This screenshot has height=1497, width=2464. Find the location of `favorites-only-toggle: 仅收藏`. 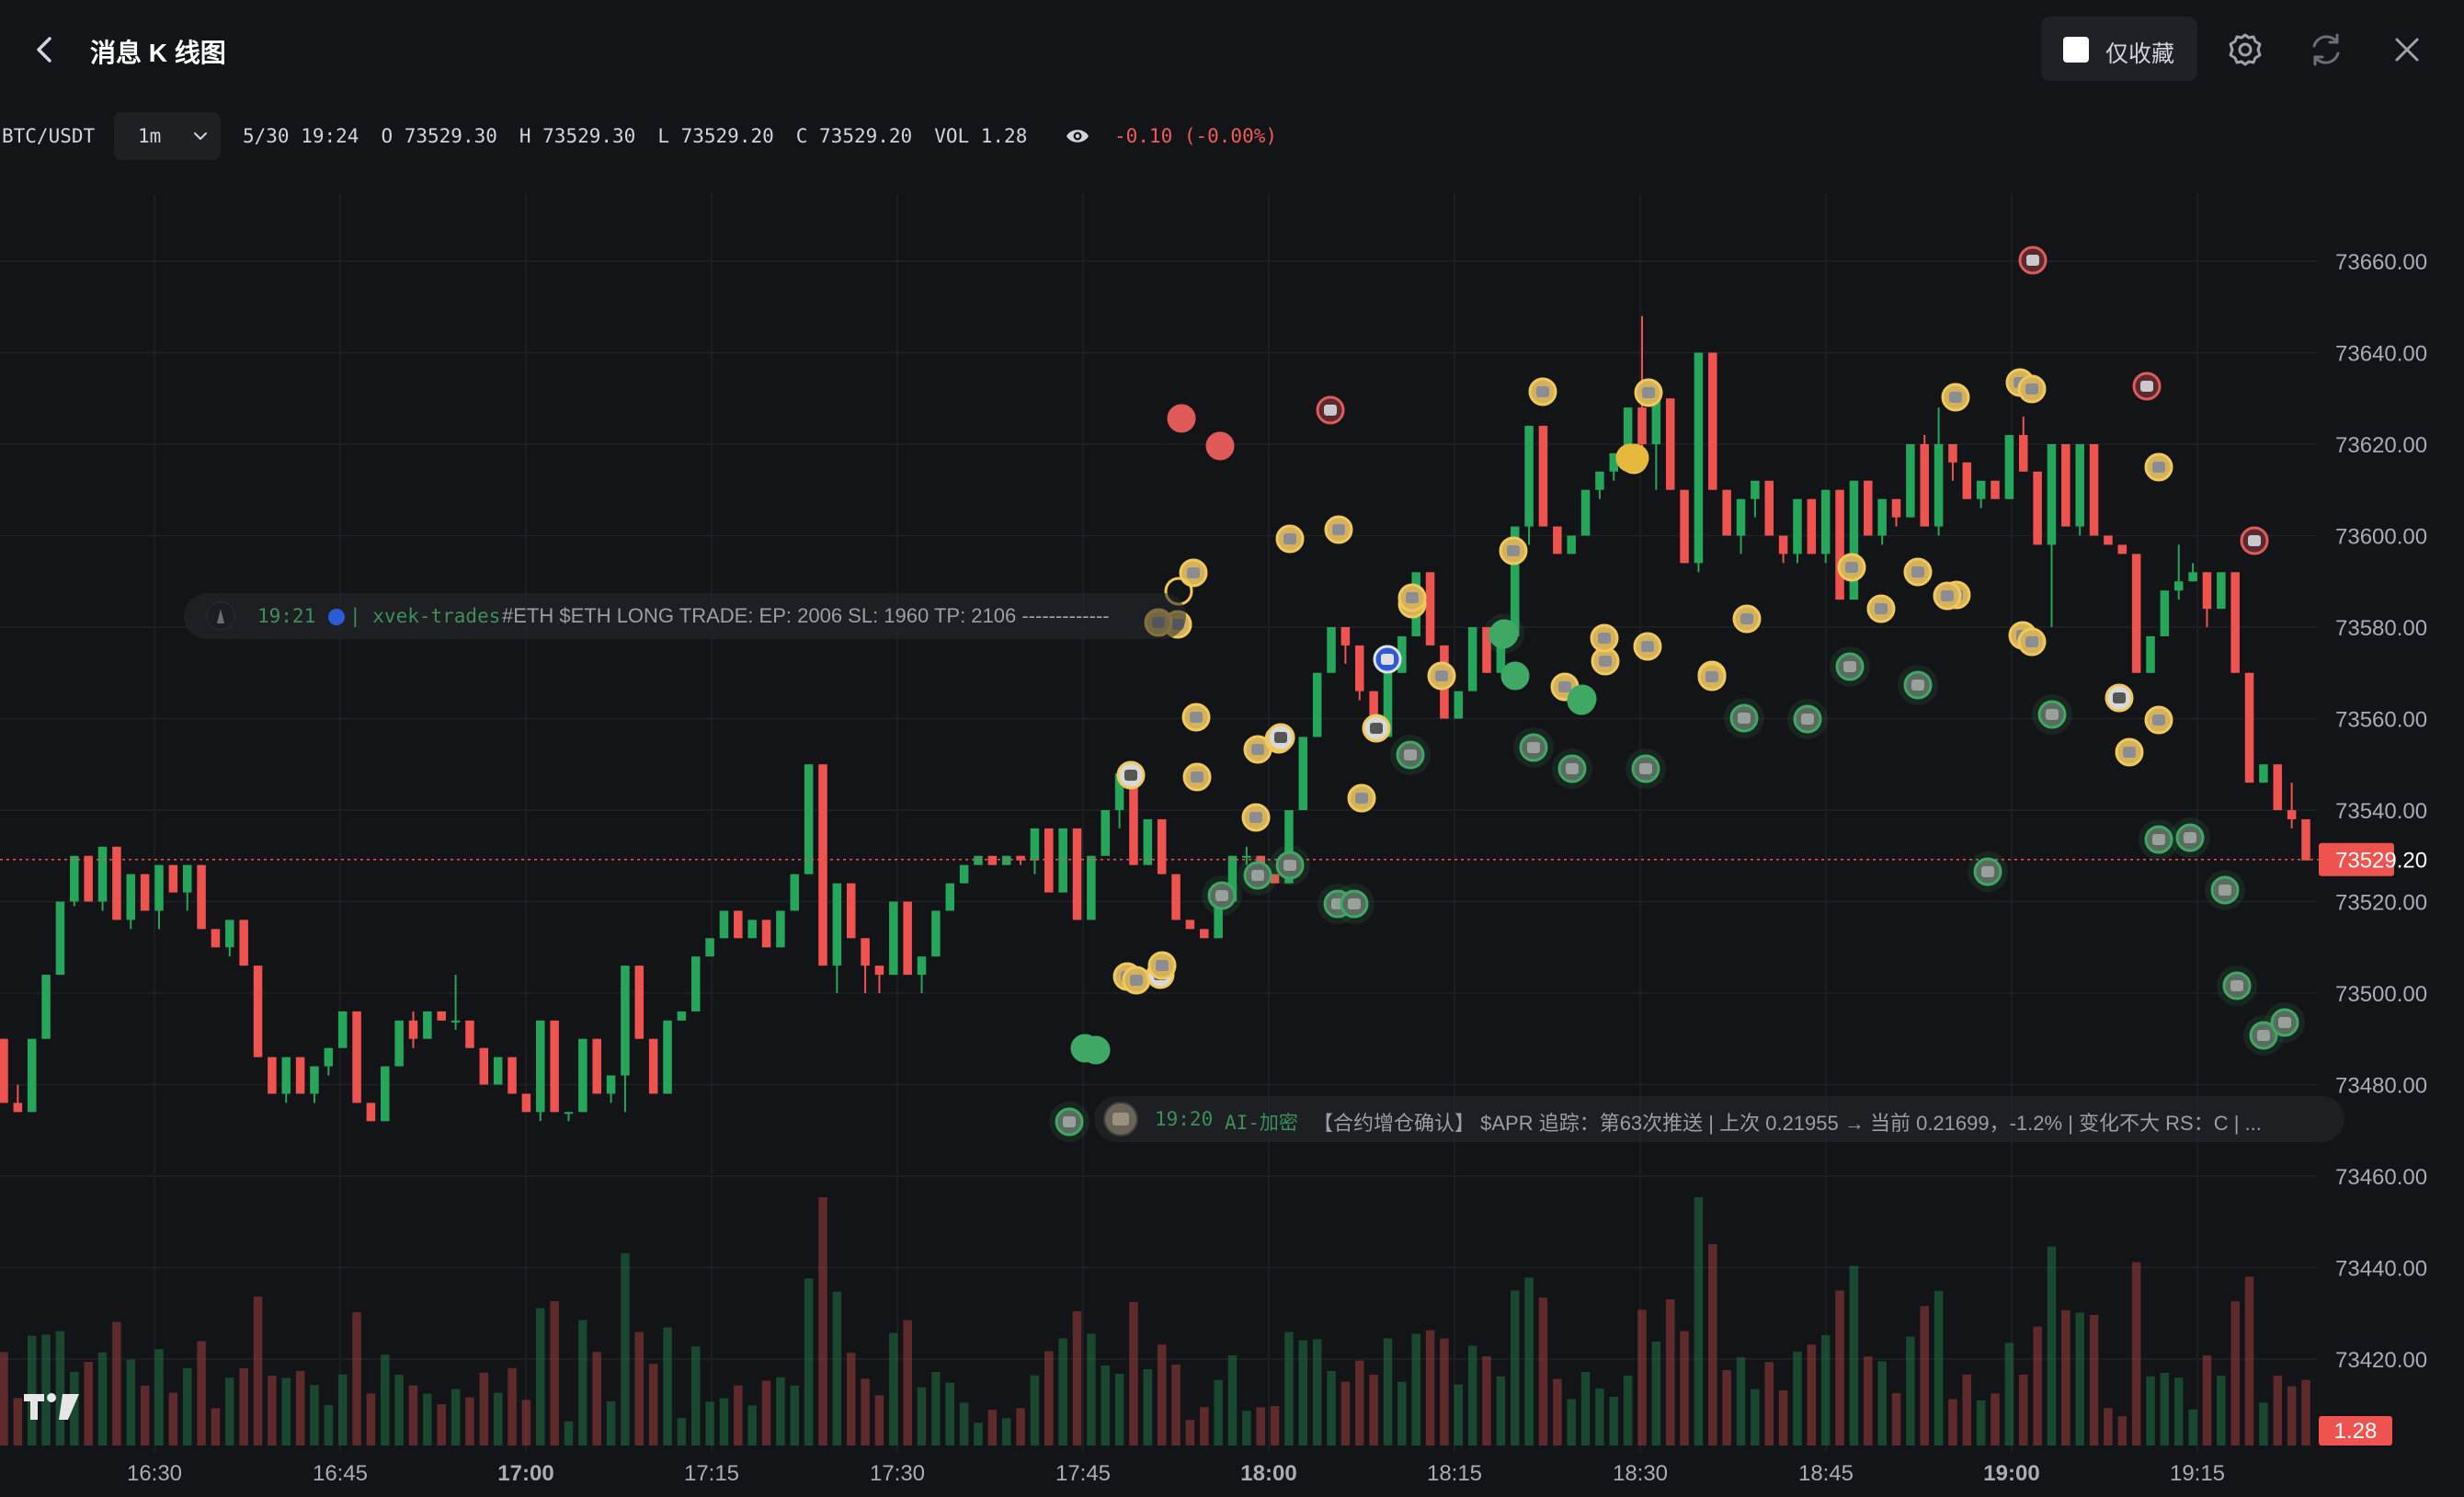

favorites-only-toggle: 仅收藏 is located at coordinates (2119, 49).